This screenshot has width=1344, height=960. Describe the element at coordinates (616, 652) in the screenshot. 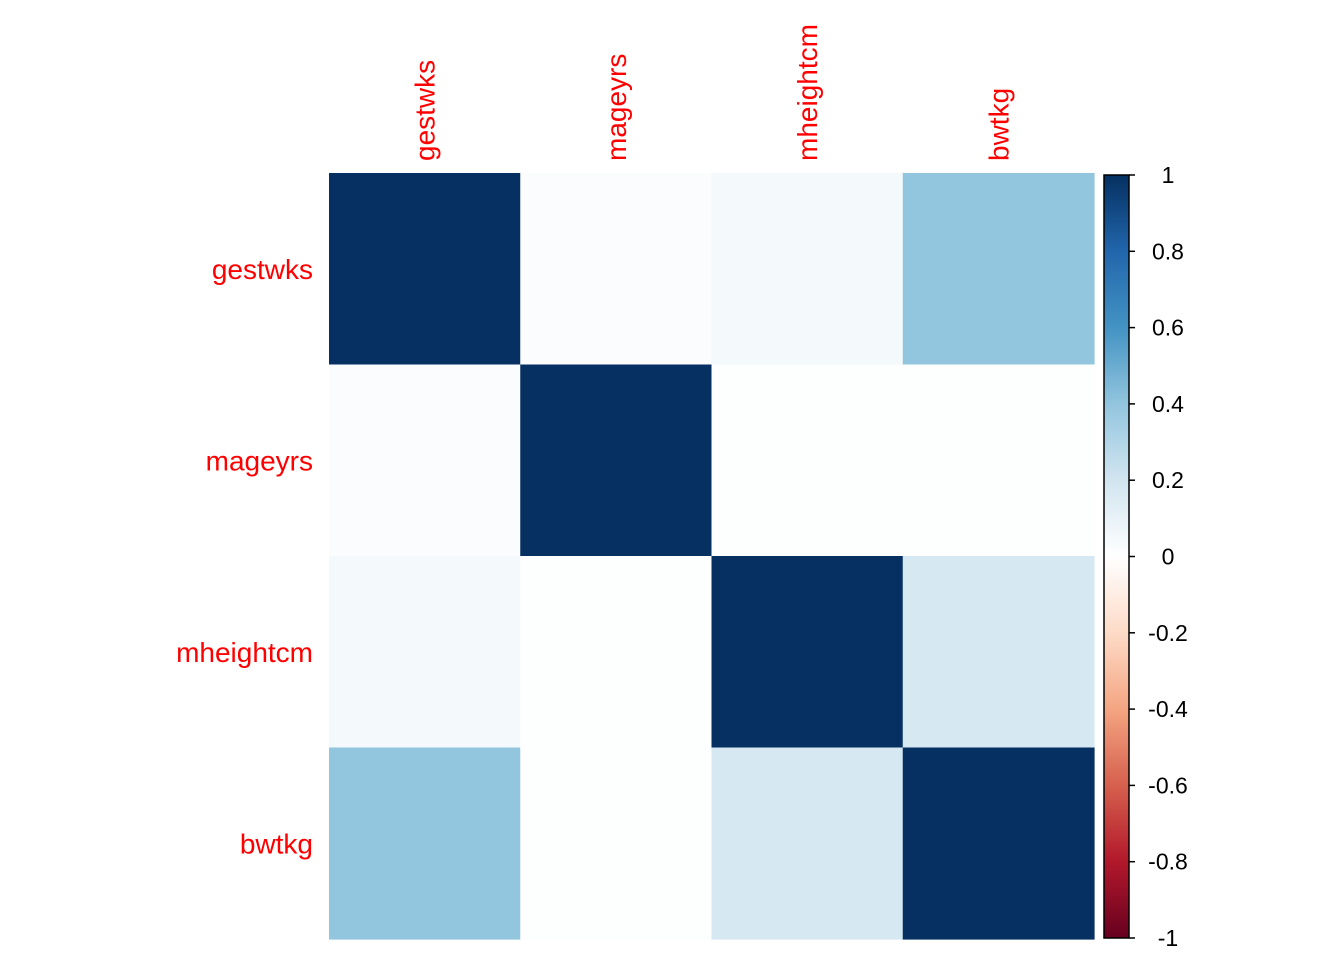

I see `heatmap-cell-mheightcm-mageyrs` at that location.